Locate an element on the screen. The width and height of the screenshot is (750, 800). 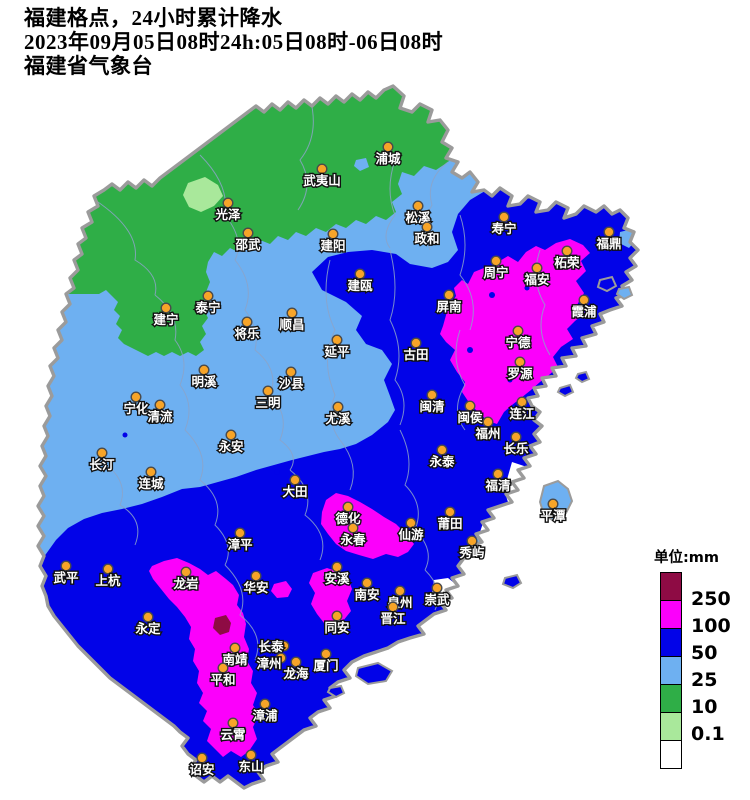
legend-label: 50 is located at coordinates (704, 653).